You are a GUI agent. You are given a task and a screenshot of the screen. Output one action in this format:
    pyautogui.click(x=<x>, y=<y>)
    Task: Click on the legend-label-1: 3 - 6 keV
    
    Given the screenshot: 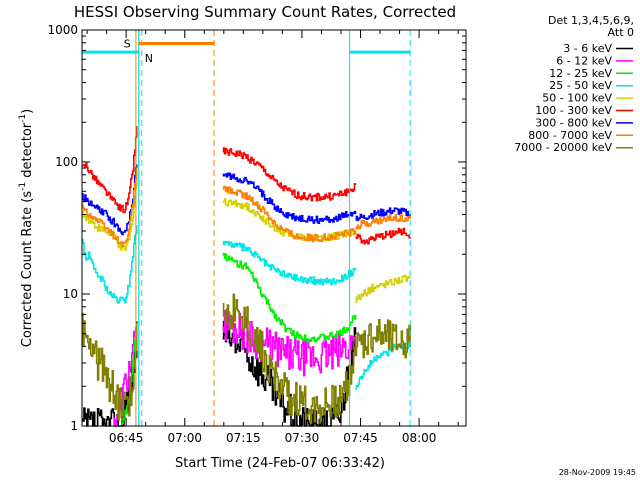 What is the action you would take?
    pyautogui.click(x=587, y=48)
    